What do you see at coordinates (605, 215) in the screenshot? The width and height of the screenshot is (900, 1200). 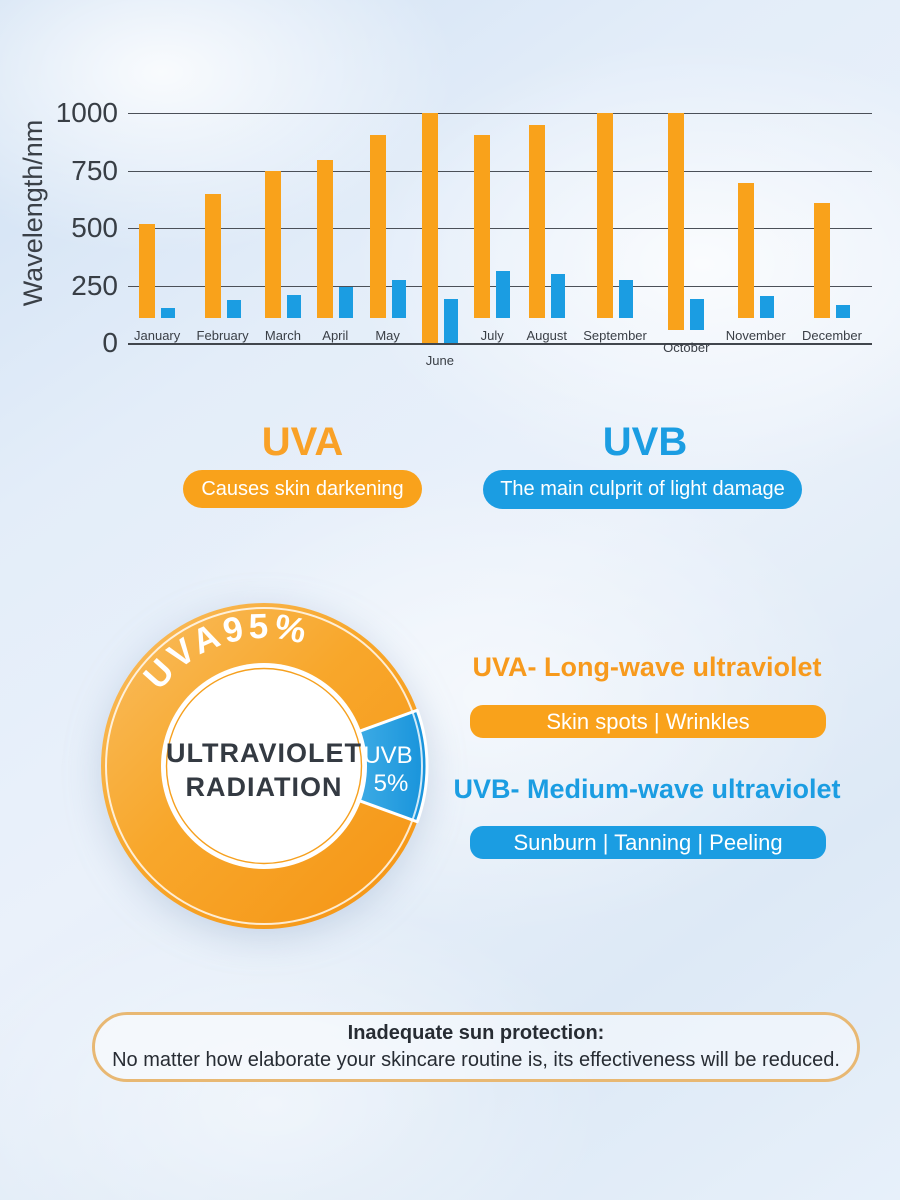 I see `bar-uva-september` at bounding box center [605, 215].